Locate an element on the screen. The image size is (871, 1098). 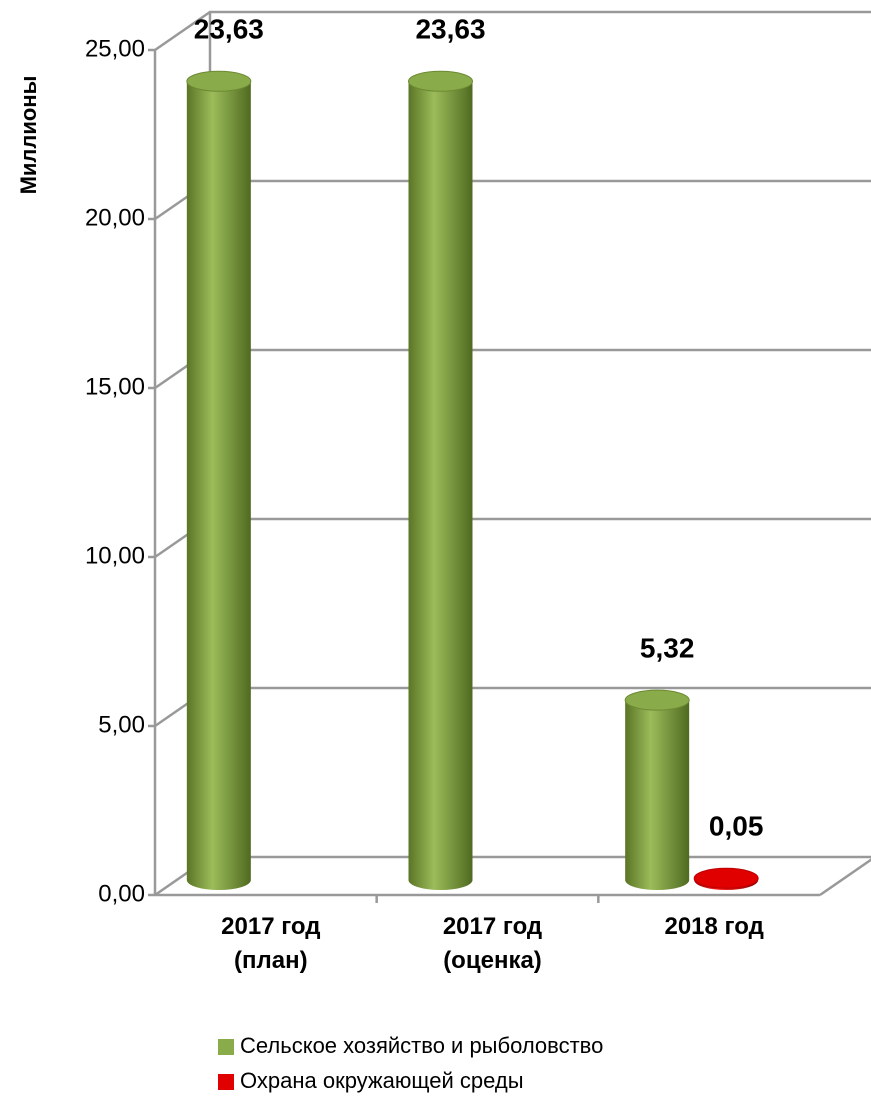
y-tick-label: 25,00 is located at coordinates (115, 48).